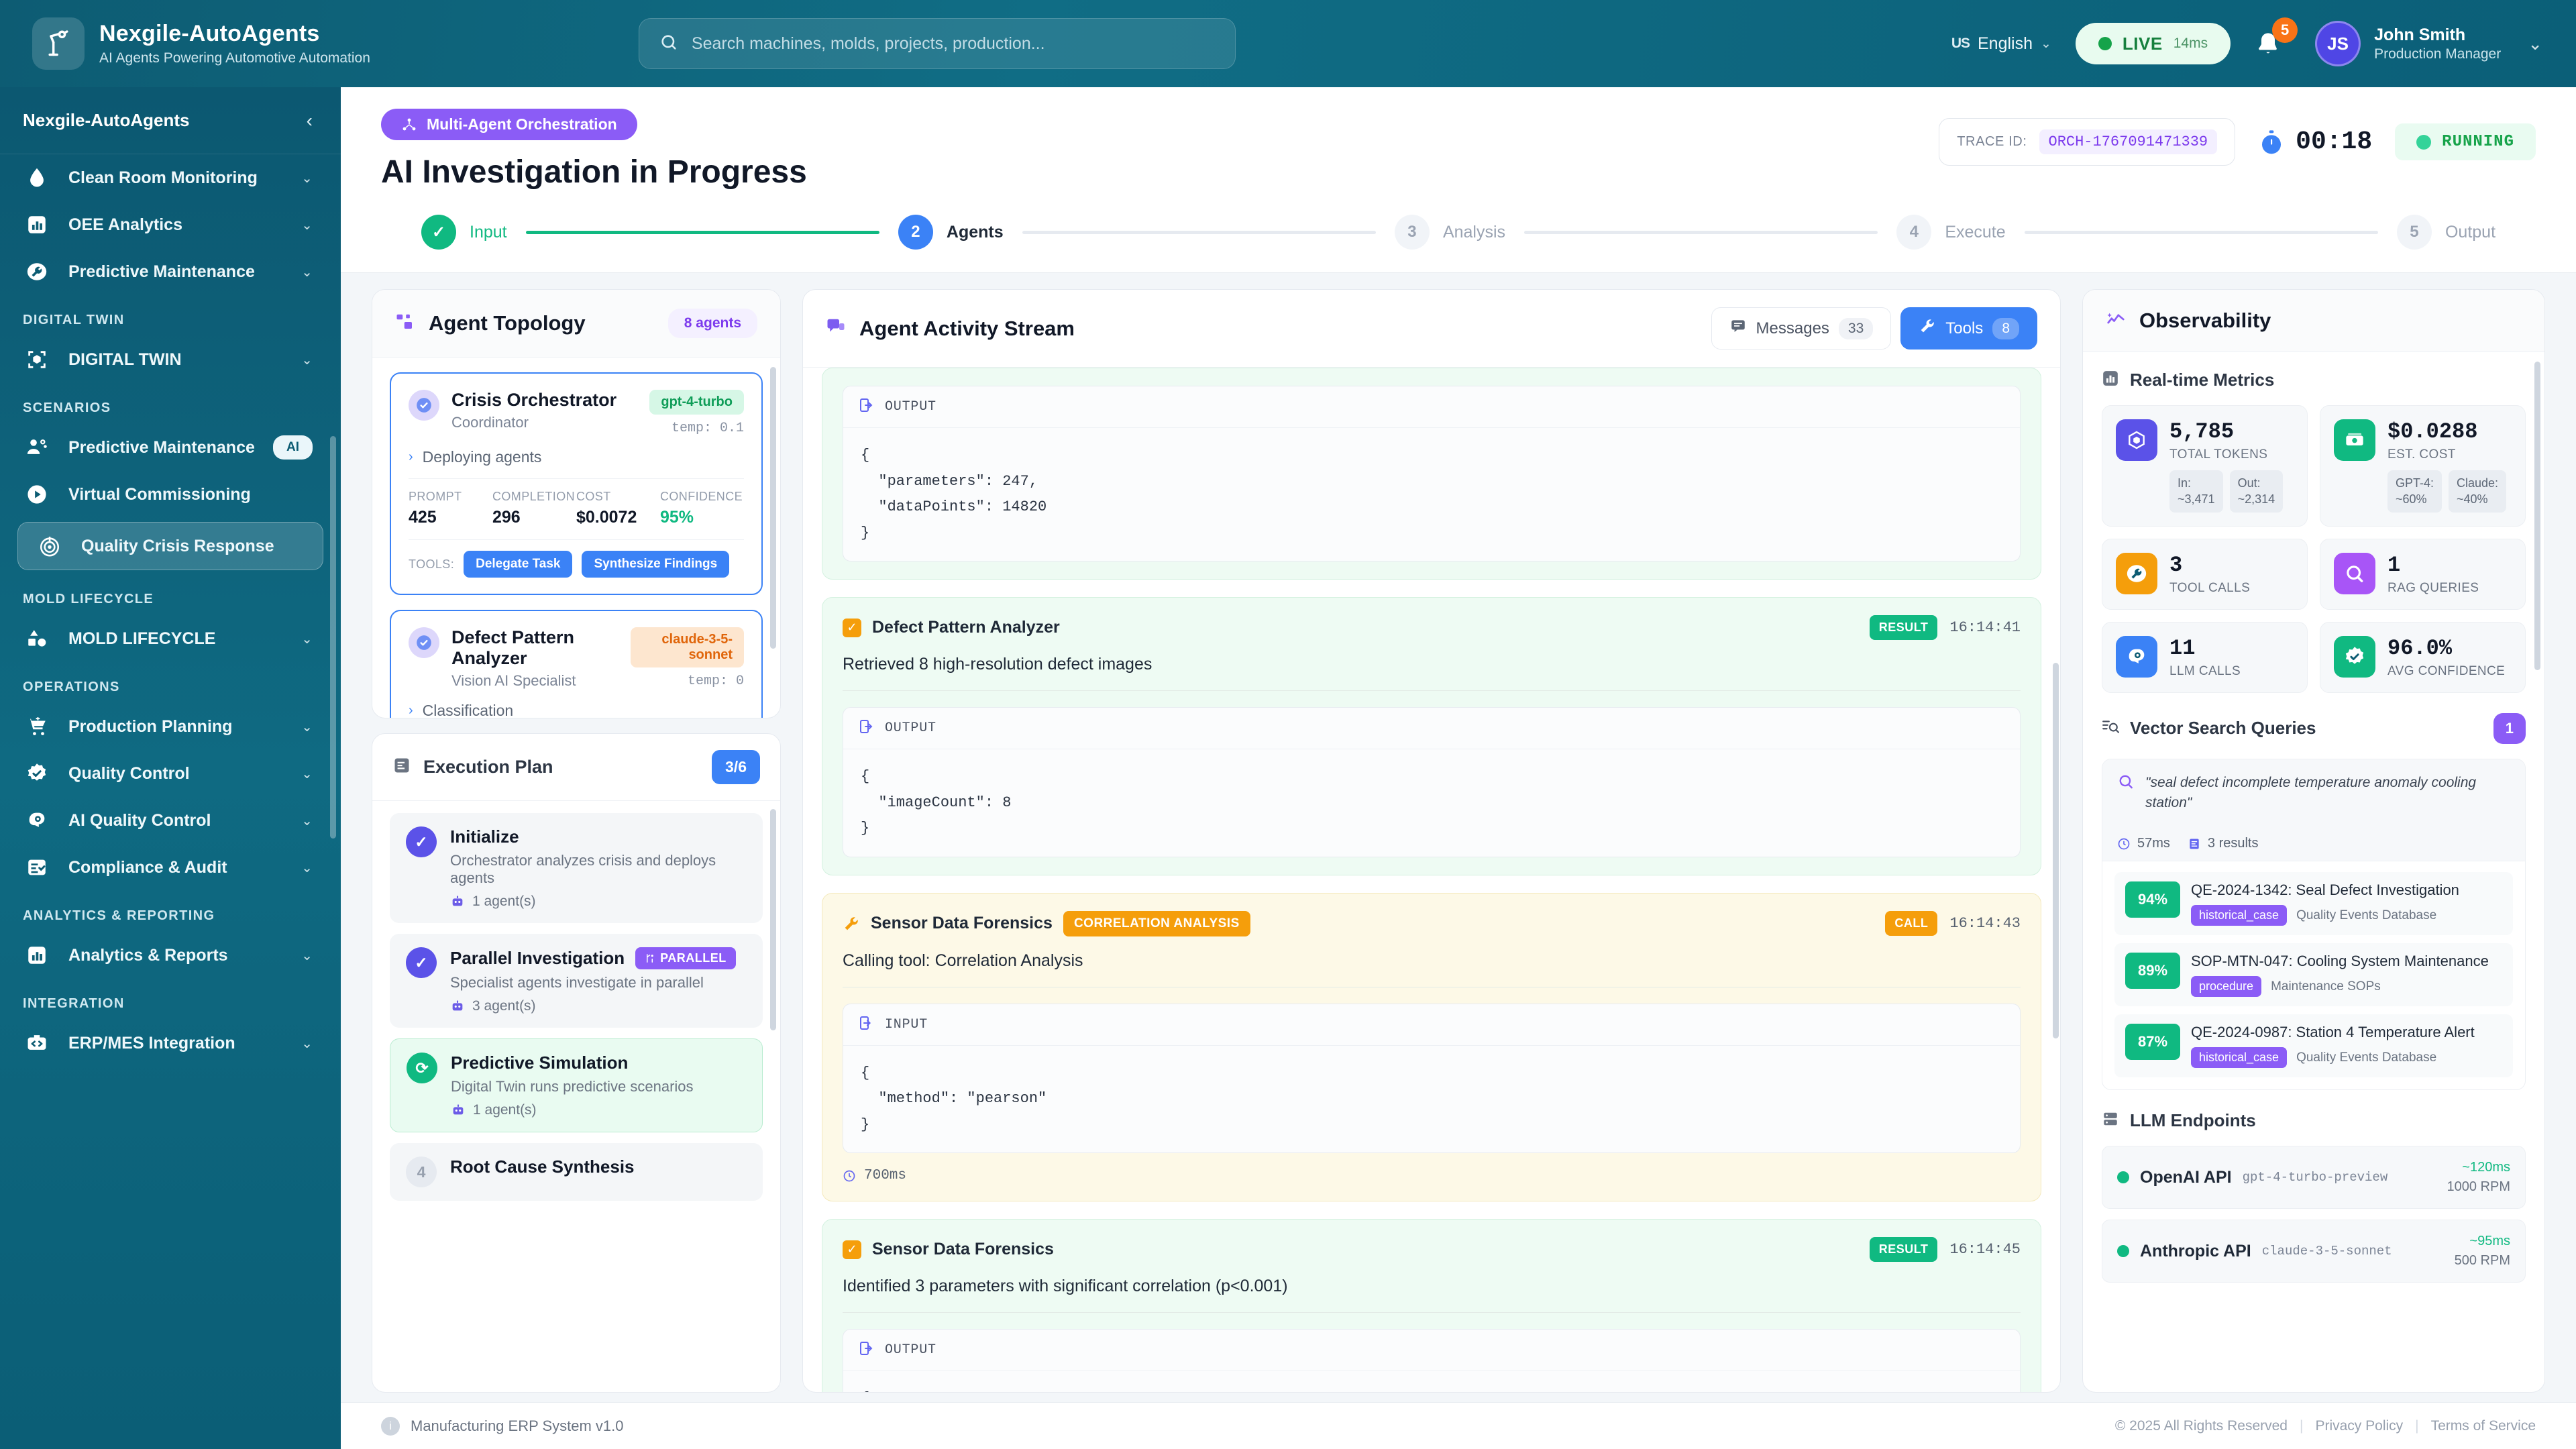 The image size is (2576, 1449). I want to click on model-chip: gpt-4-turbo, so click(696, 402).